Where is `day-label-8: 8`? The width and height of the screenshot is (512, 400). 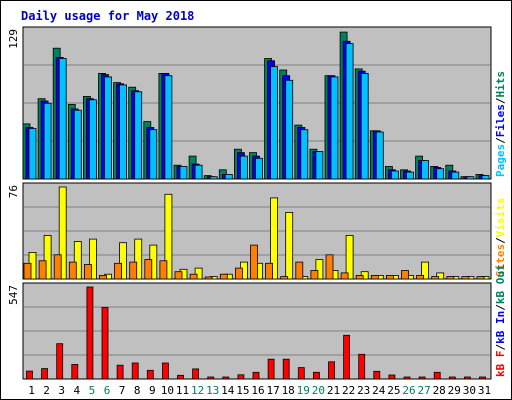 day-label-8: 8 is located at coordinates (137, 390).